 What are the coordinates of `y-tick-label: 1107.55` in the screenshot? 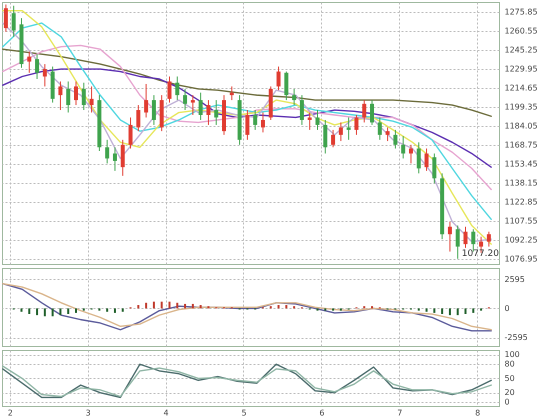 It's located at (521, 221).